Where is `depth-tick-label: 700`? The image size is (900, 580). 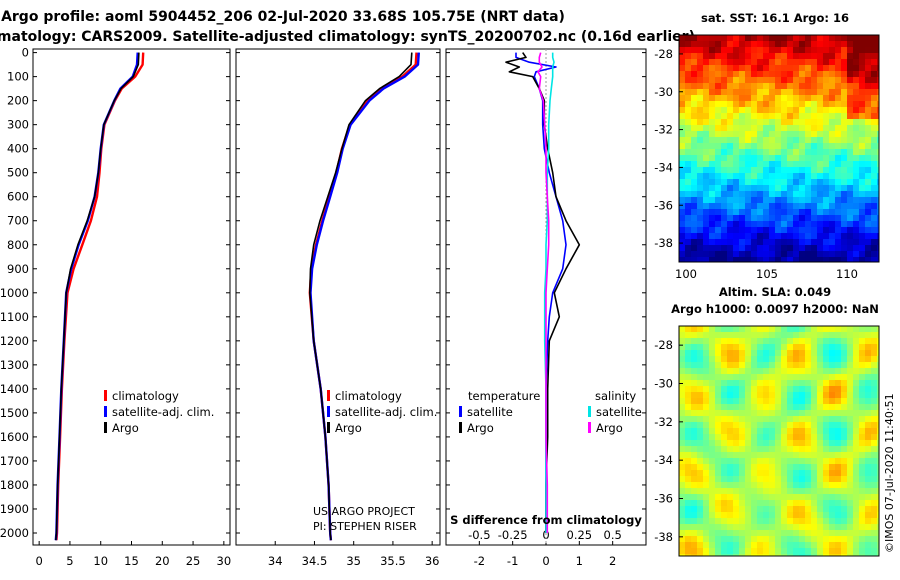 depth-tick-label: 700 is located at coordinates (18, 221).